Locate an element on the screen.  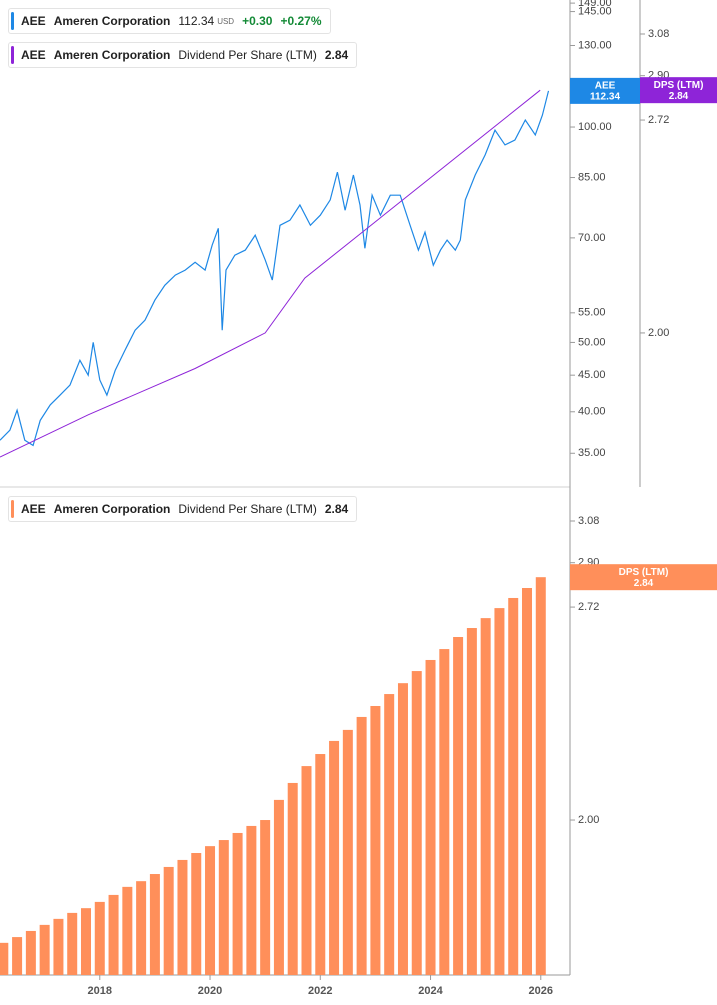
badge-label: AEE is located at coordinates (605, 86).